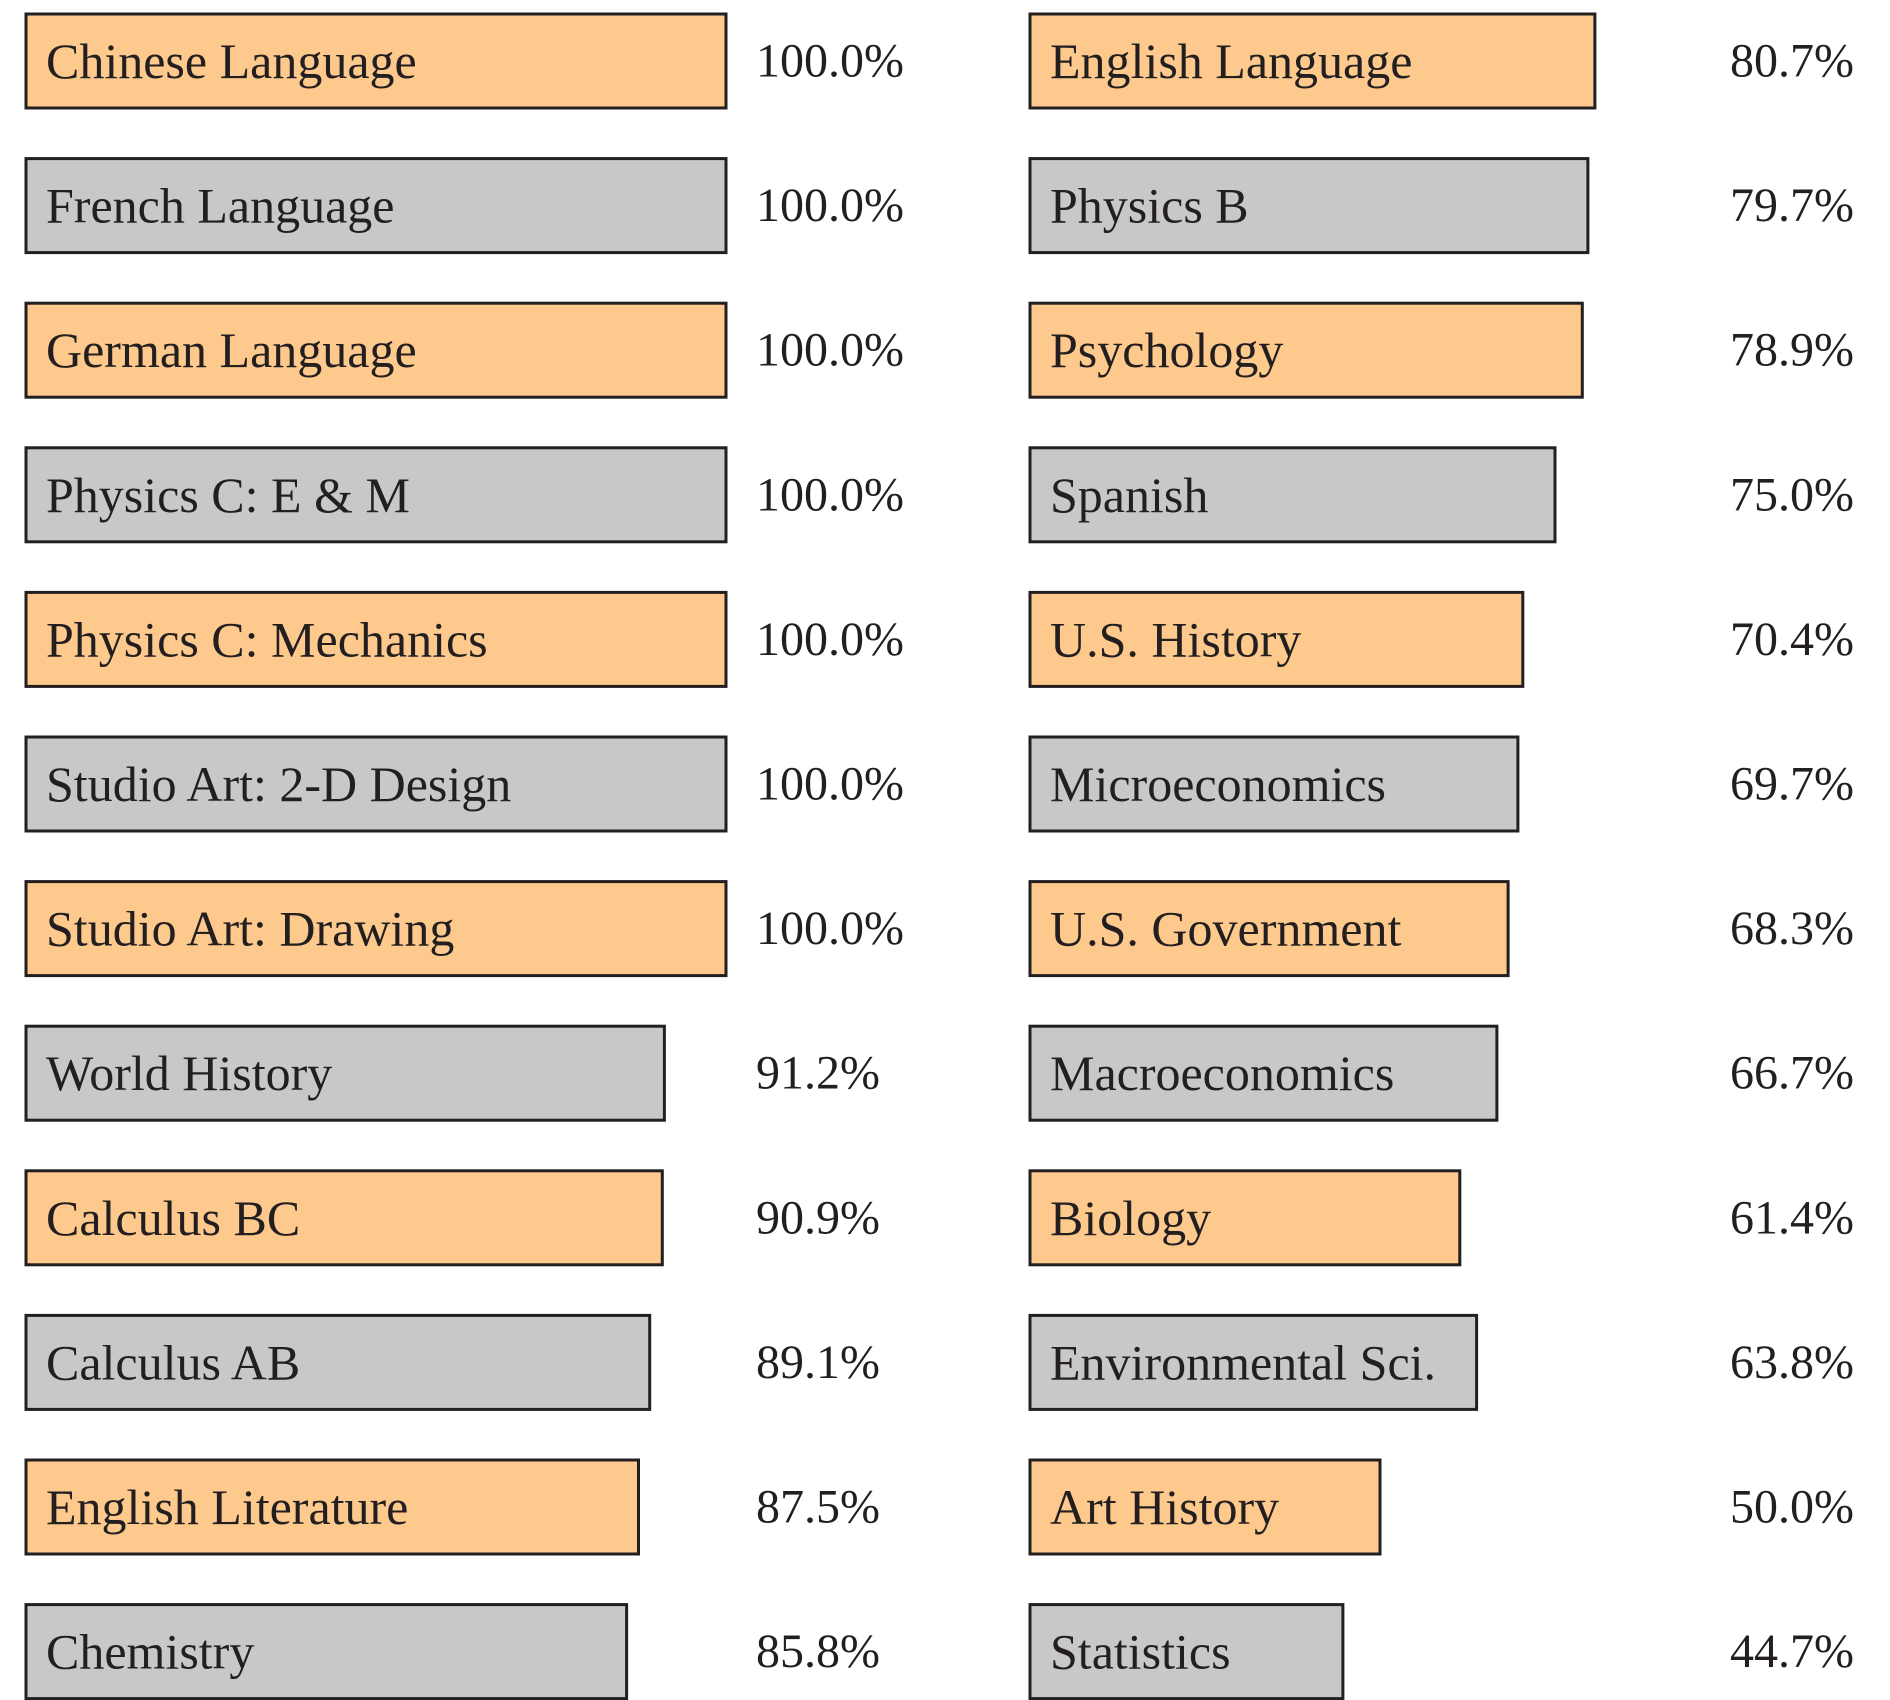 The width and height of the screenshot is (1890, 1700). What do you see at coordinates (1792, 494) in the screenshot?
I see `value-label: 75.0%` at bounding box center [1792, 494].